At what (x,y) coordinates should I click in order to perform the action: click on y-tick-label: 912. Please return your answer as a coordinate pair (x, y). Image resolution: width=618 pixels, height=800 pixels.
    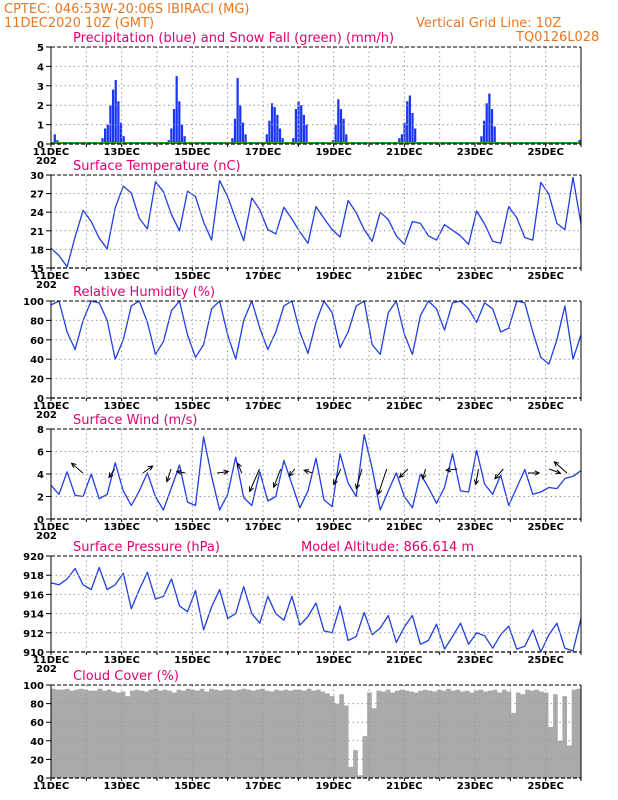
    Looking at the image, I should click on (33, 634).